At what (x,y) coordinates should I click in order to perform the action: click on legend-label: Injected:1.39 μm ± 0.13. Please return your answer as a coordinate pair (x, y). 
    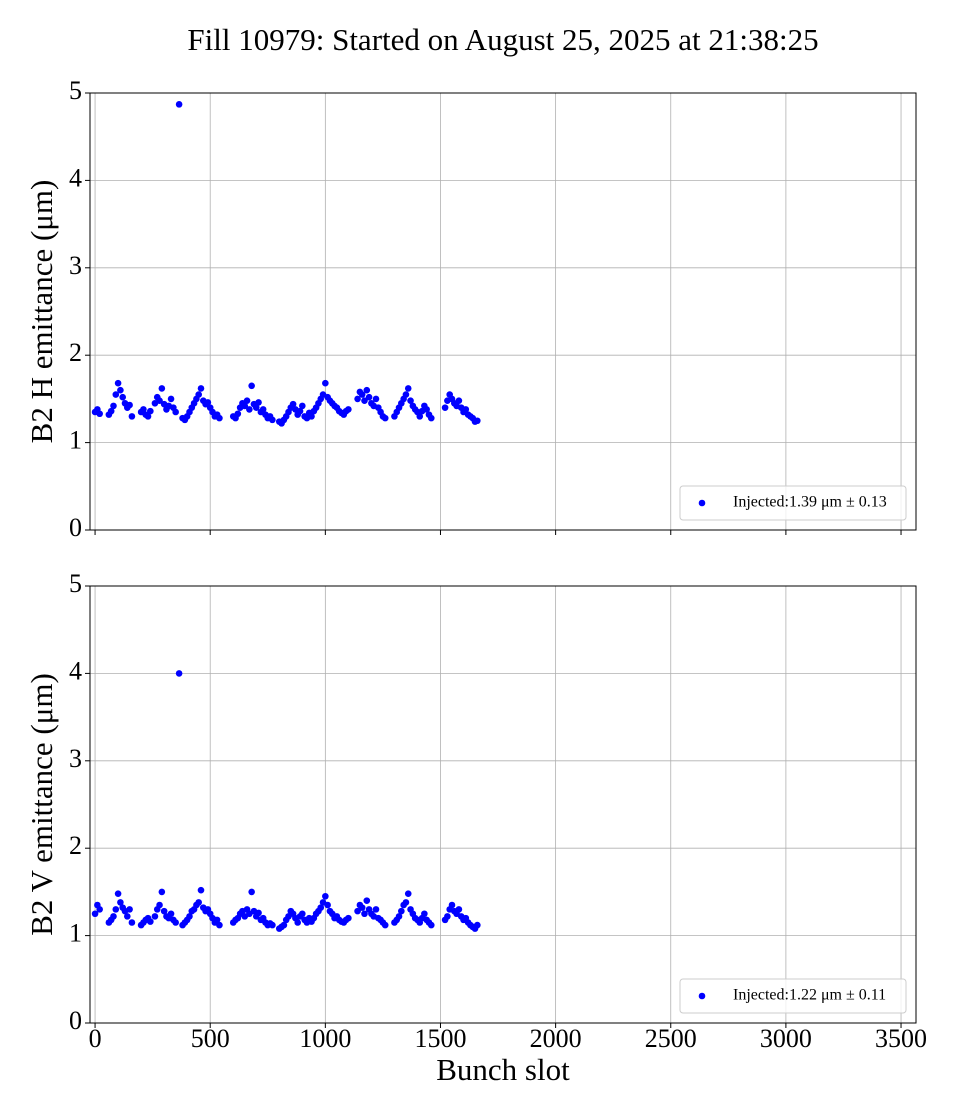
    Looking at the image, I should click on (810, 502).